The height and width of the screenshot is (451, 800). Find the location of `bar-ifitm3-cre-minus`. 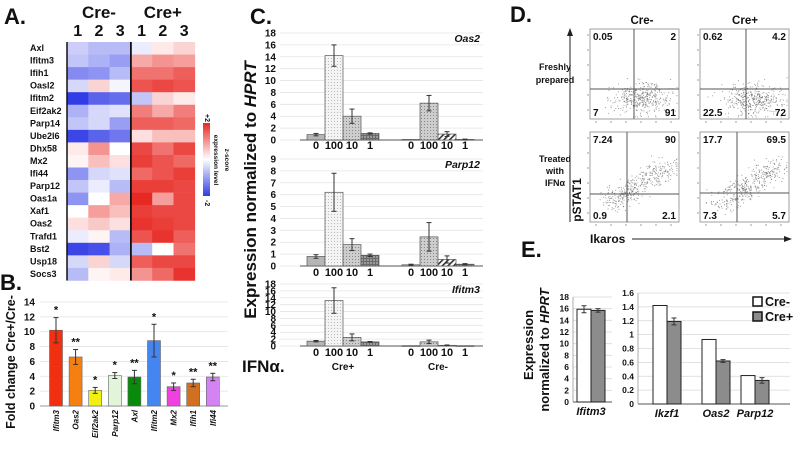

bar-ifitm3-cre-minus is located at coordinates (584, 355).